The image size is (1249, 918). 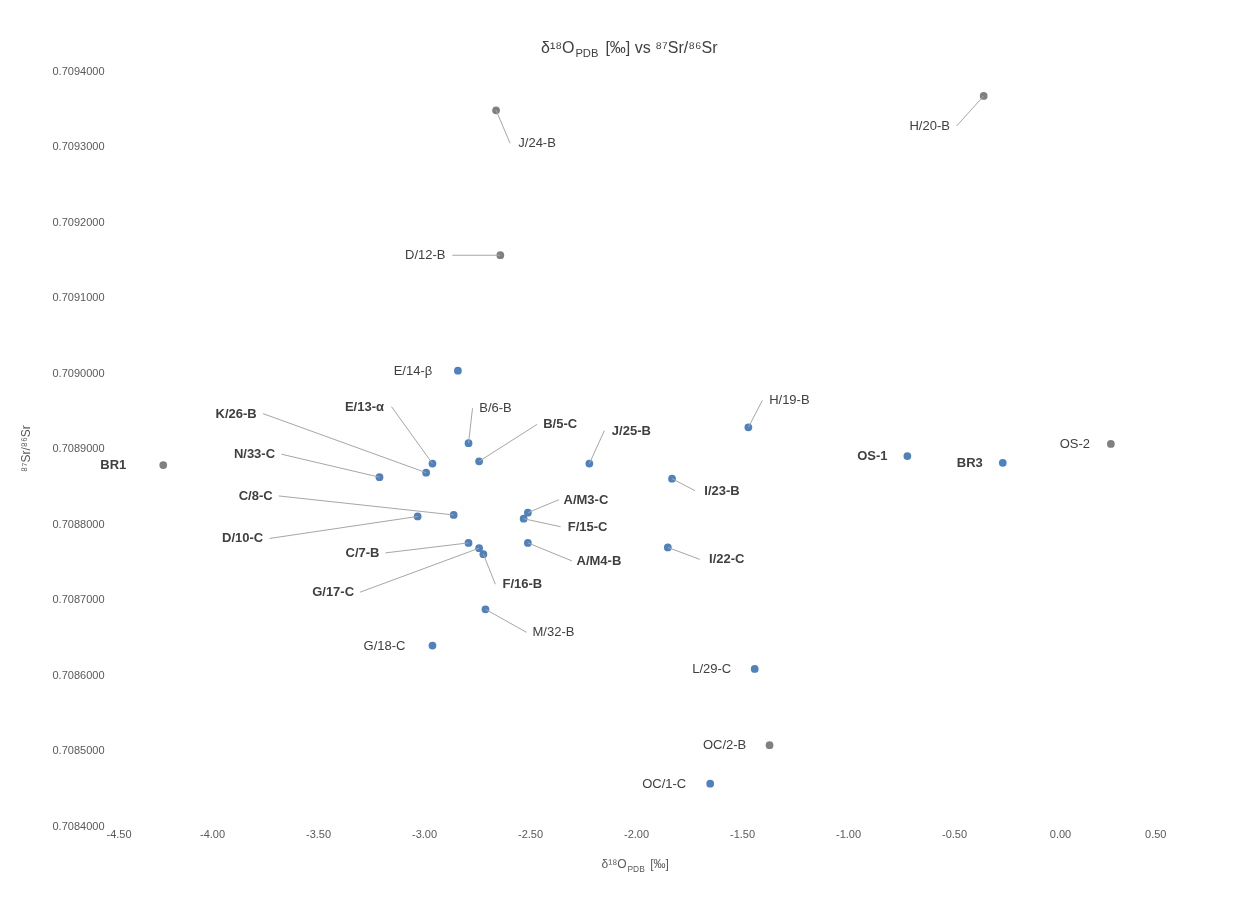 I want to click on annotation: N/33-C, so click(x=254, y=454).